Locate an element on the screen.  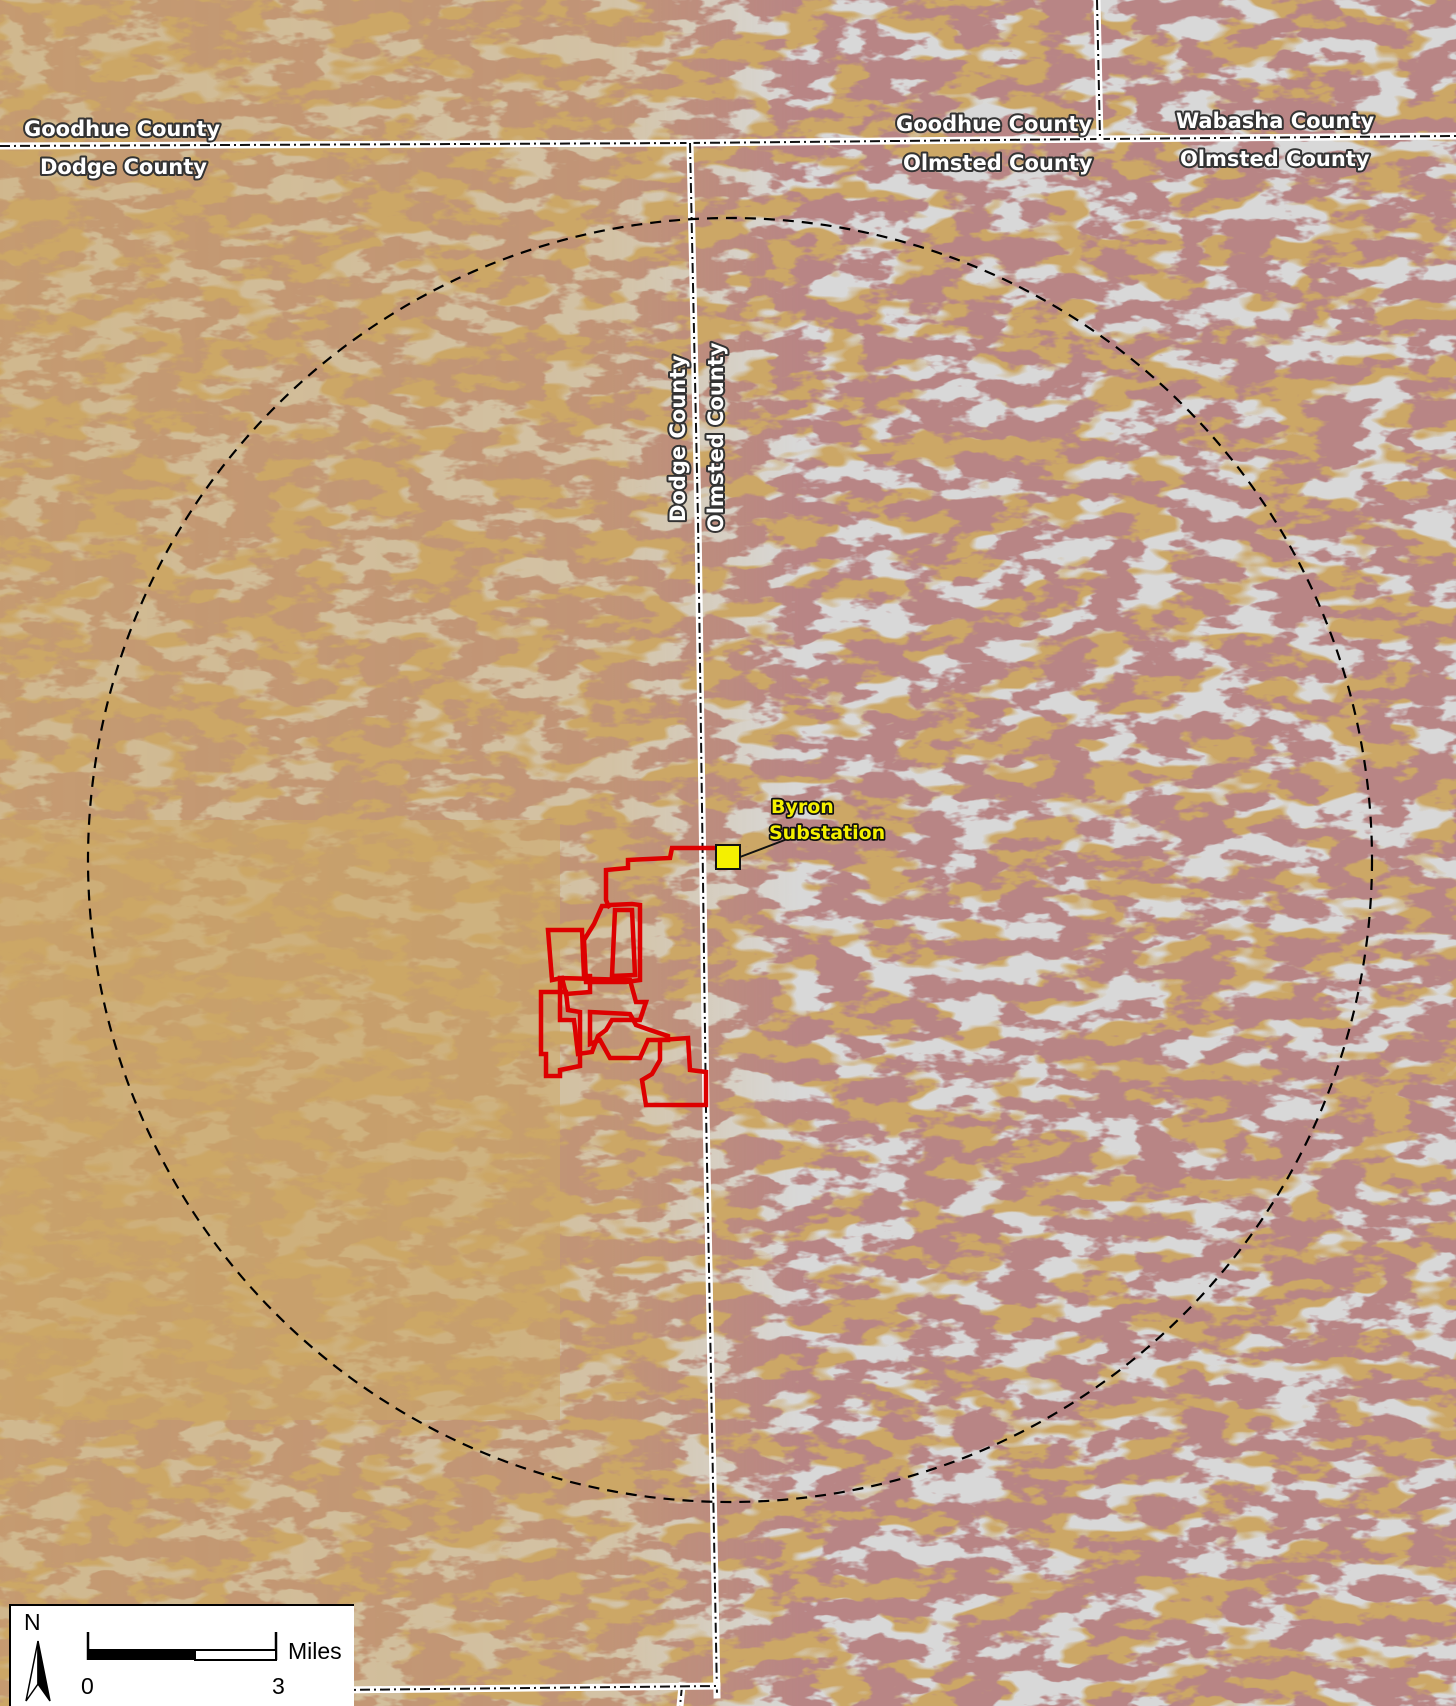
parcel-central is located at coordinates (603, 1016).